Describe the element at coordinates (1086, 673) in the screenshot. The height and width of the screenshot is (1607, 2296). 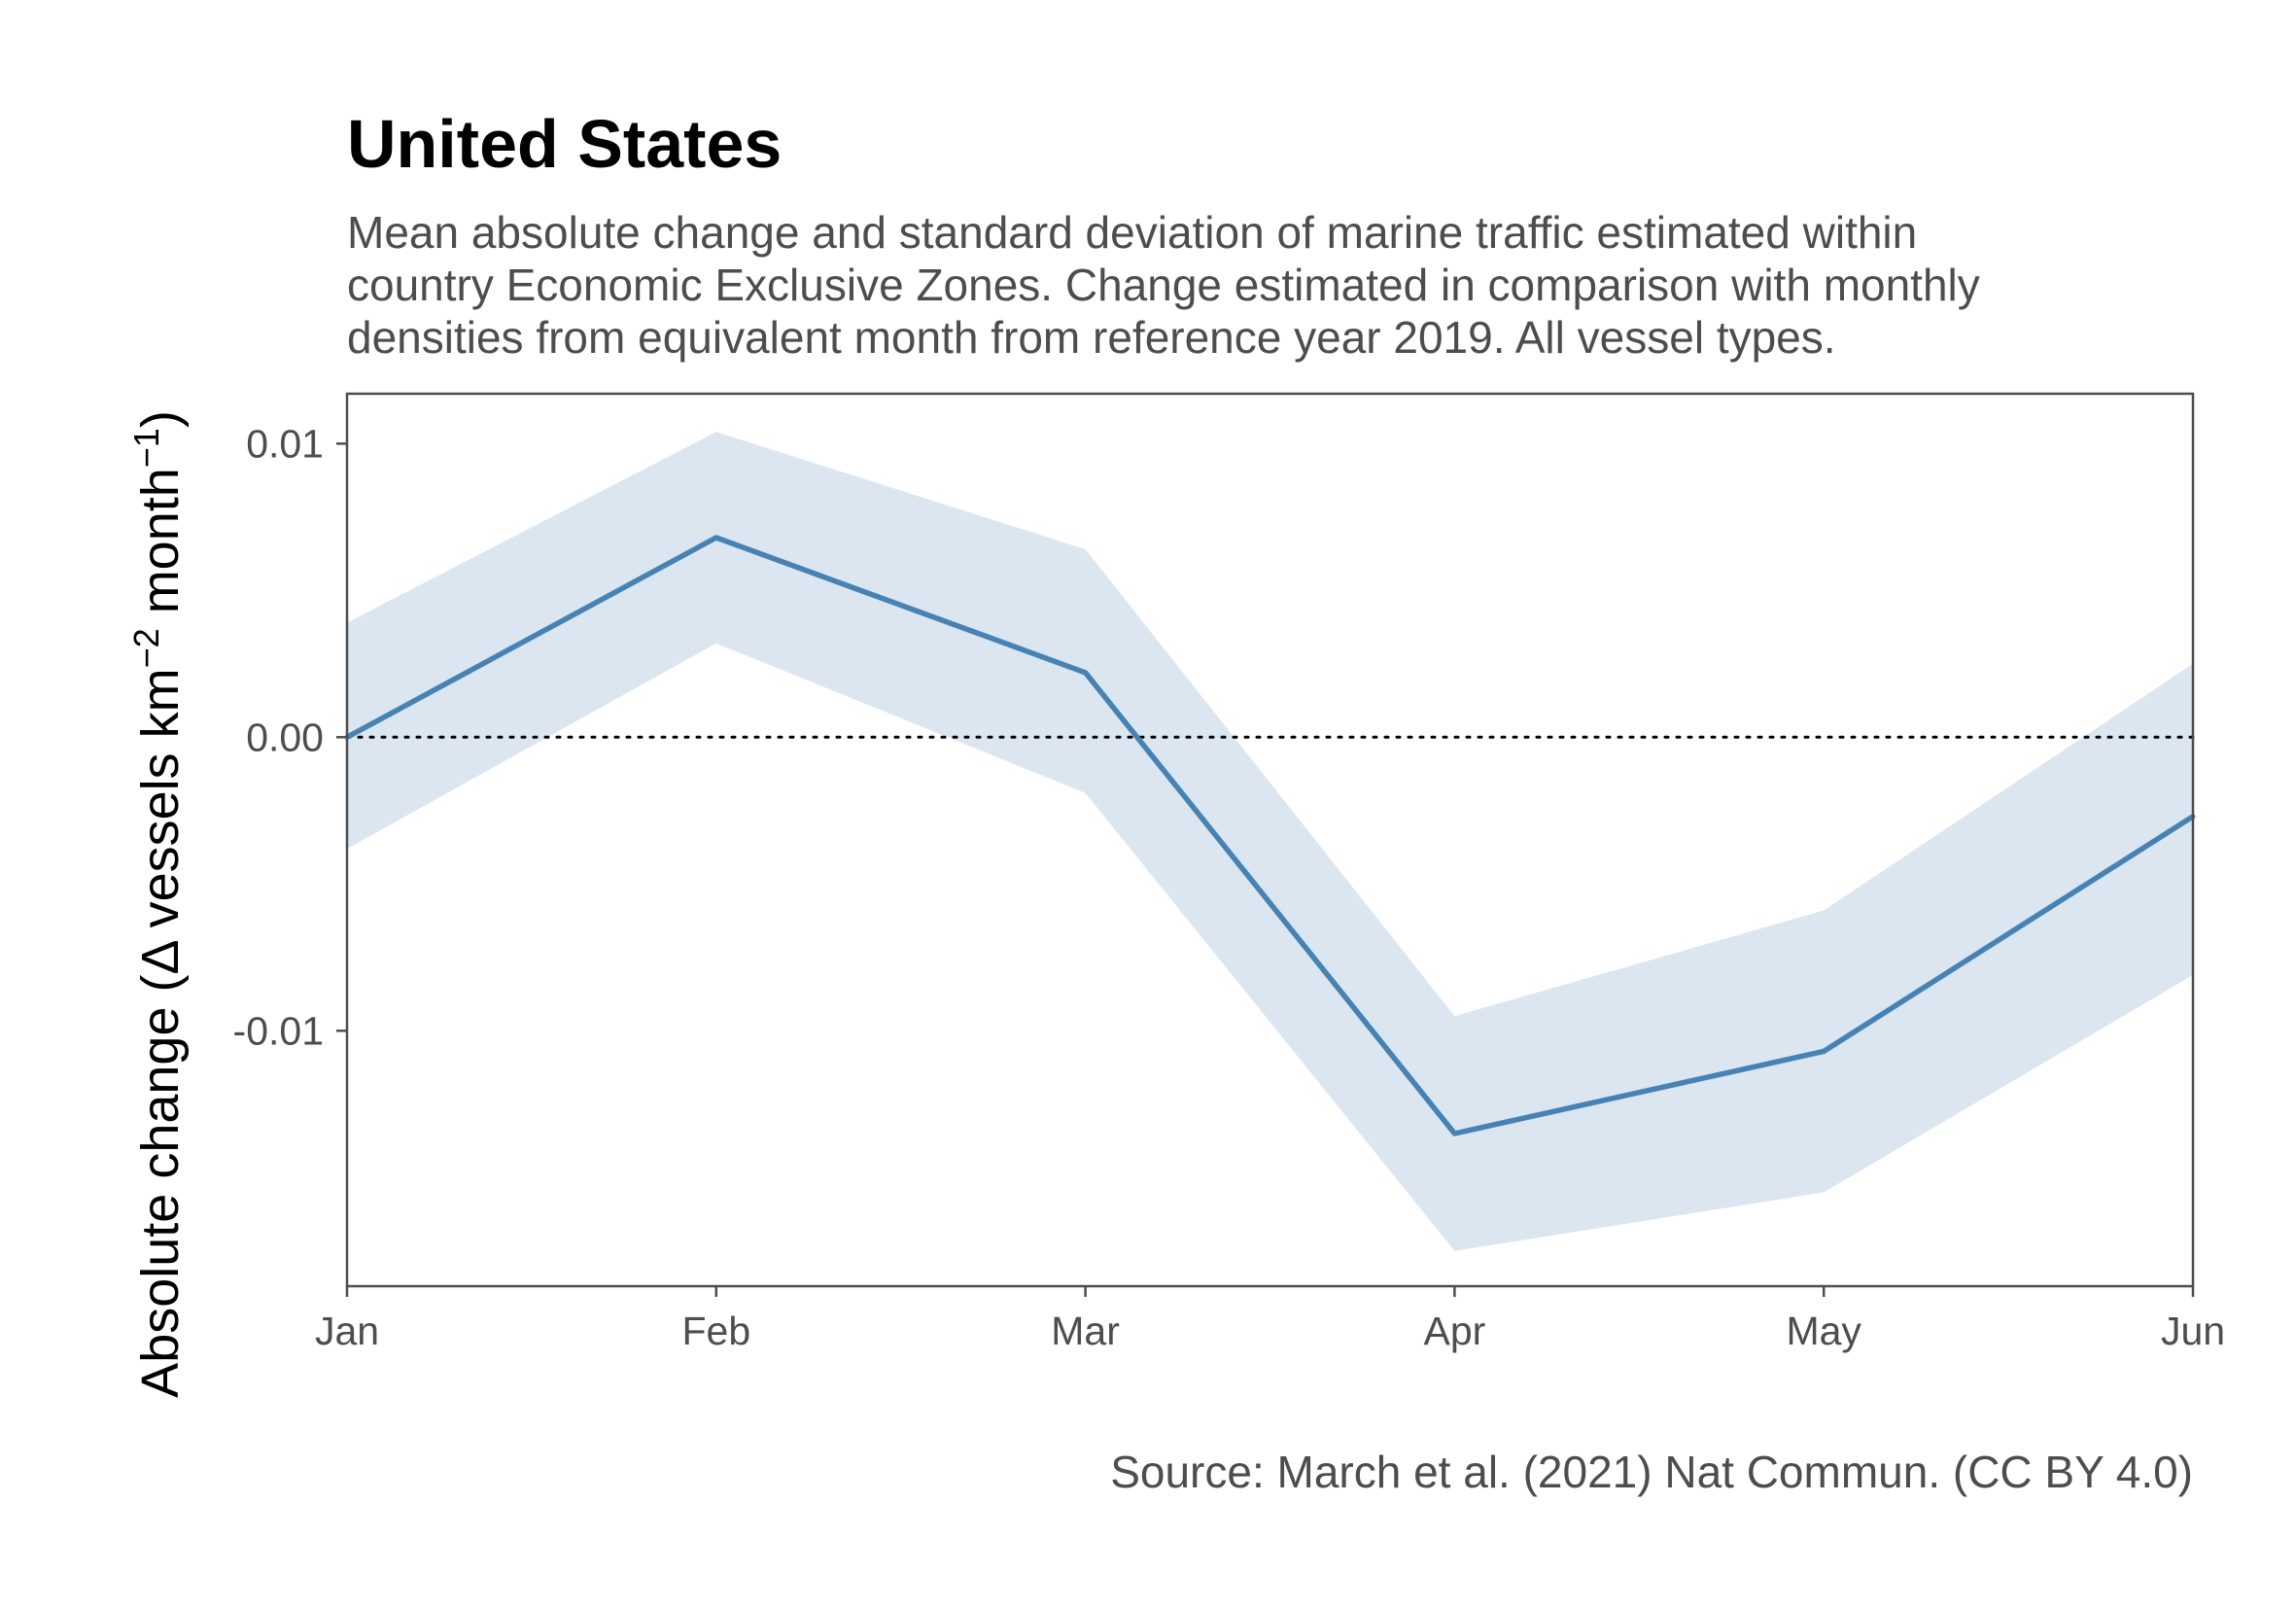
I see `data-point-mar` at that location.